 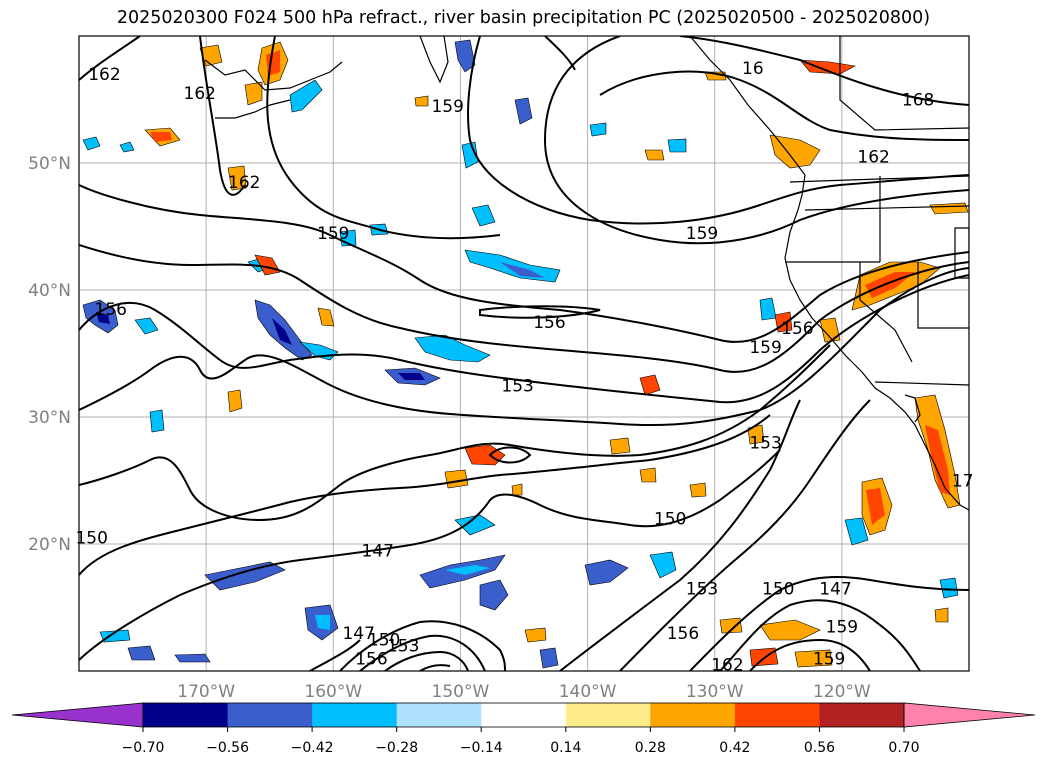 I want to click on lon-label: 170°W, so click(x=206, y=692).